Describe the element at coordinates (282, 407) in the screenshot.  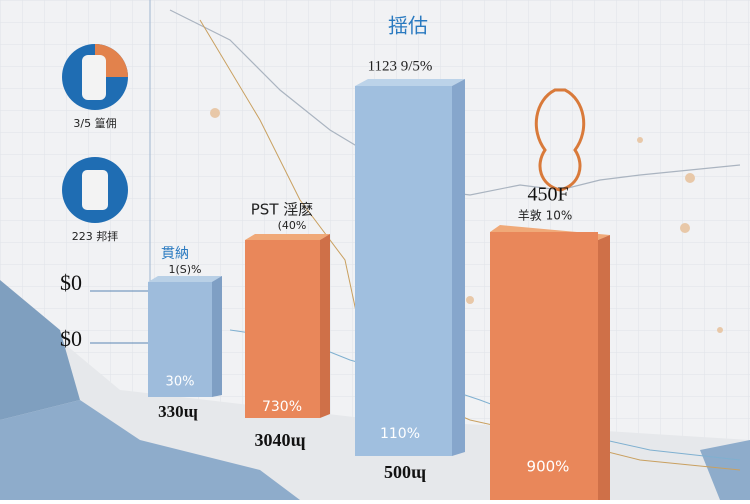
I see `bar-inner-label: 730%` at that location.